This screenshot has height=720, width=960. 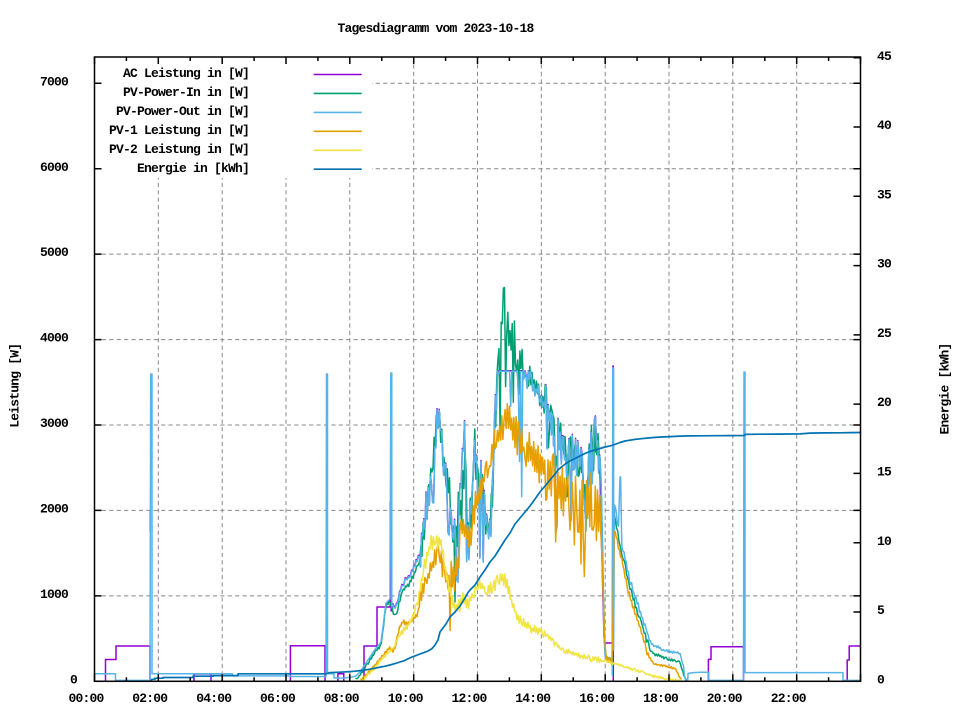 I want to click on svg-text: 7000, so click(x=54, y=81).